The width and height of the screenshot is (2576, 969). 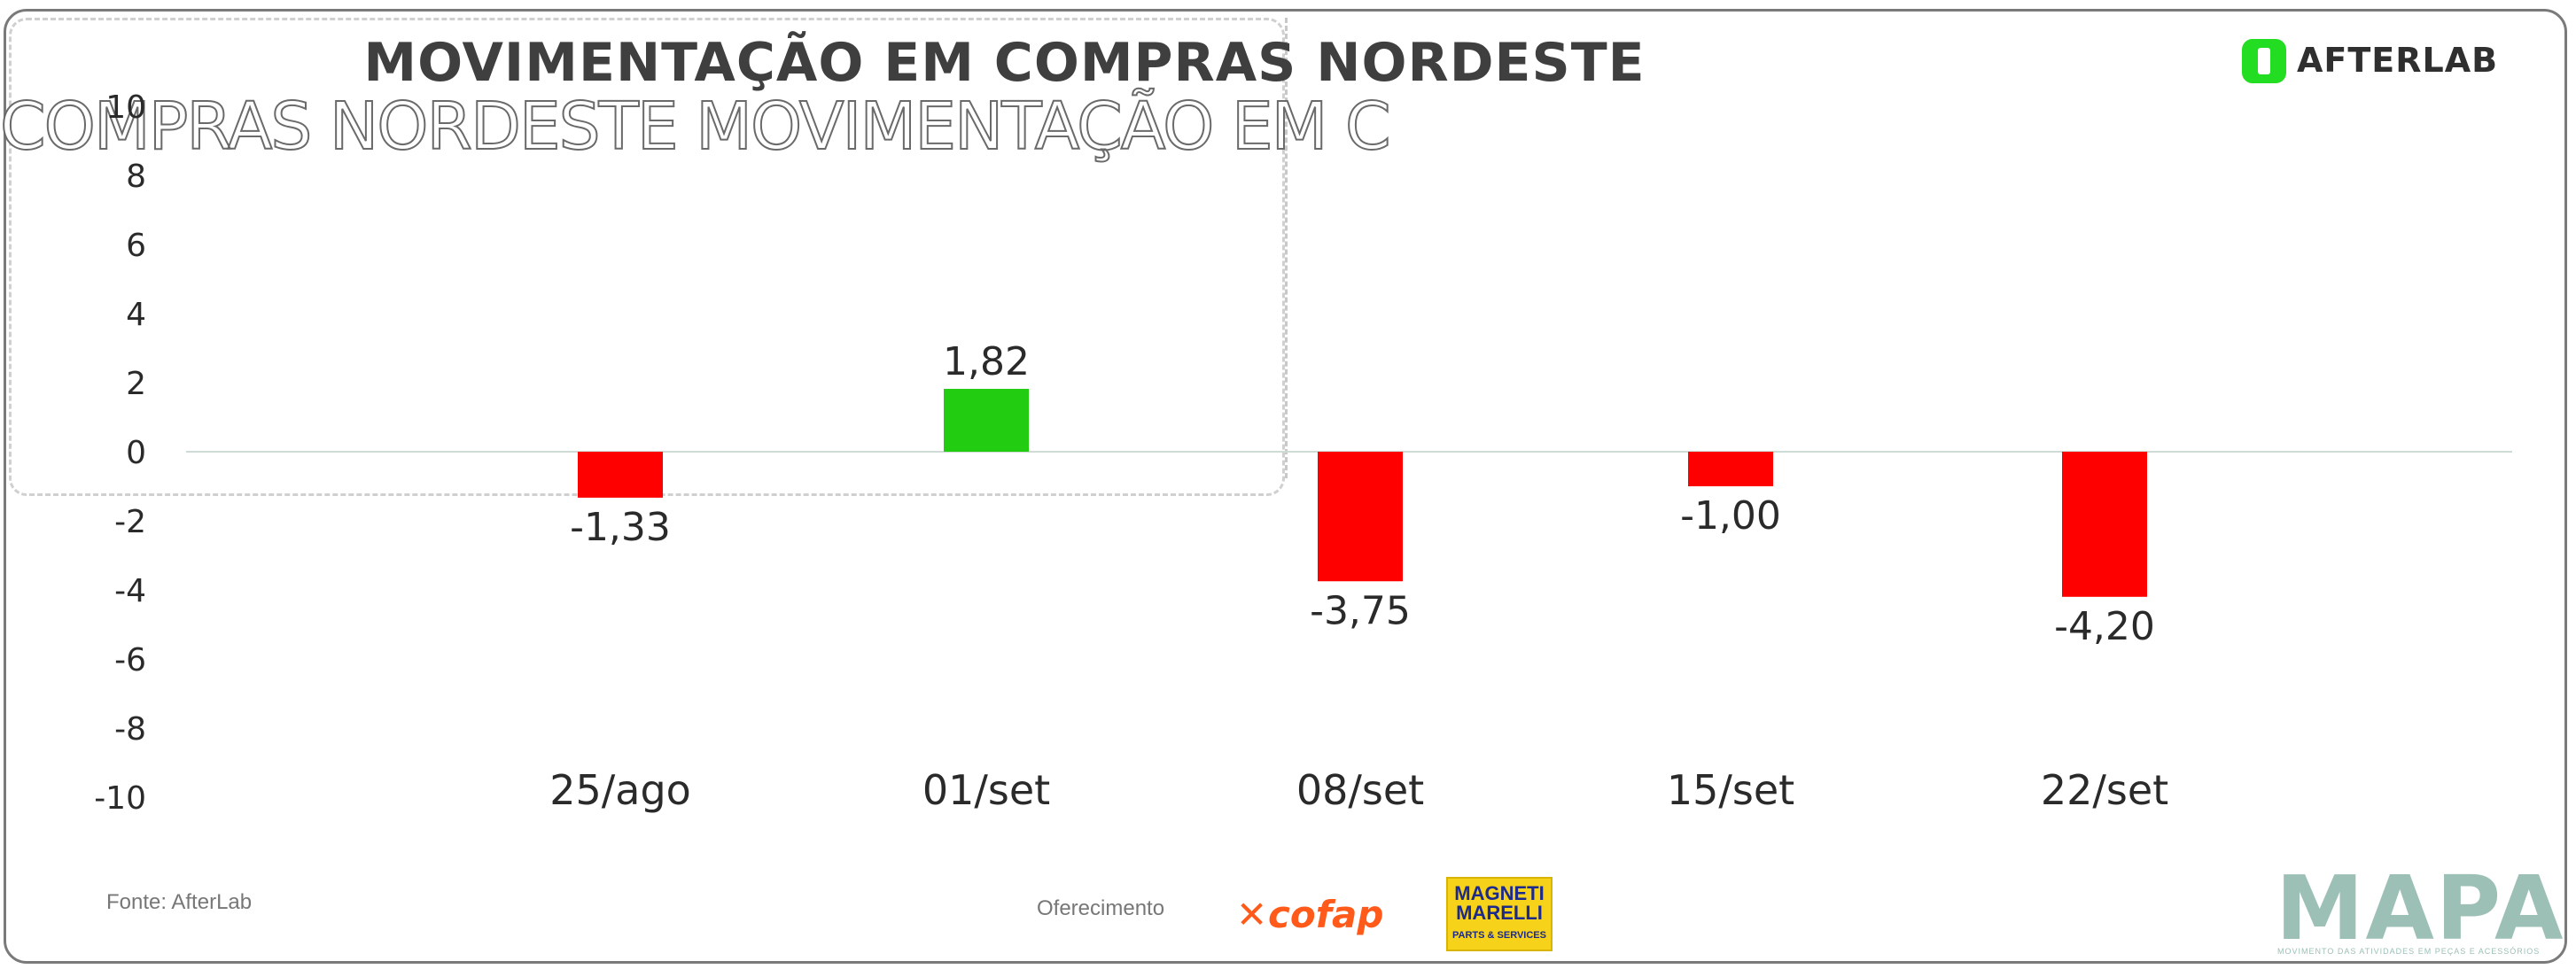 What do you see at coordinates (120, 798) in the screenshot?
I see `y-tick-label: -10` at bounding box center [120, 798].